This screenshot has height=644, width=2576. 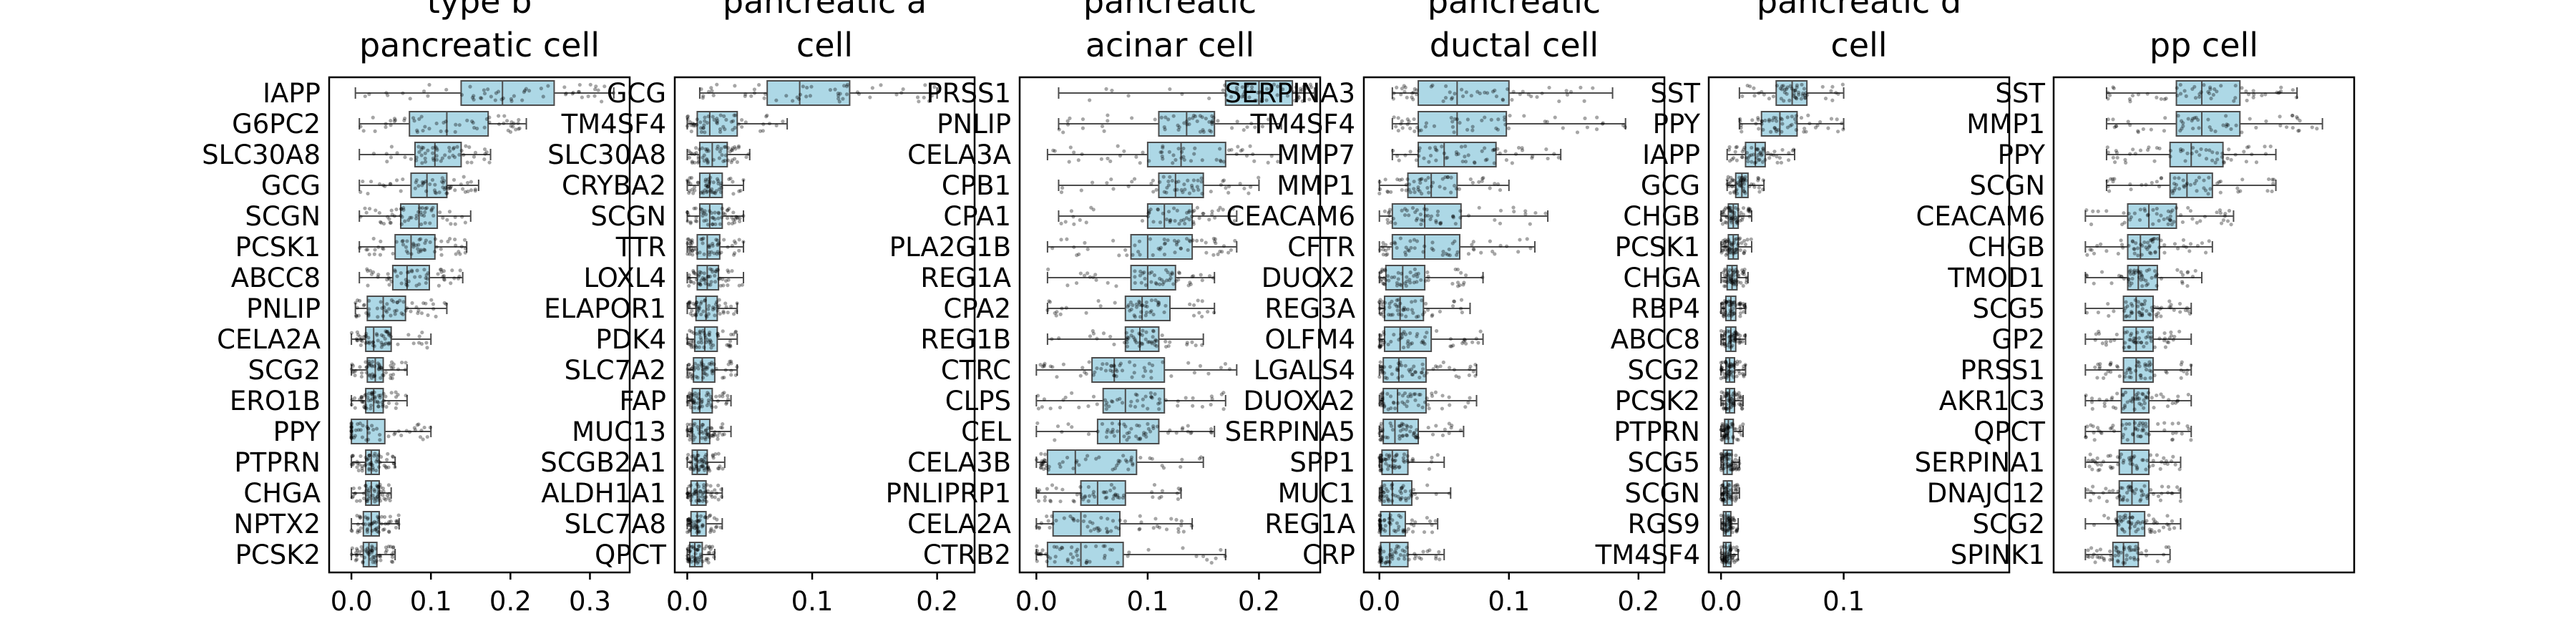 What do you see at coordinates (1670, 185) in the screenshot?
I see `gene-label: GCG` at bounding box center [1670, 185].